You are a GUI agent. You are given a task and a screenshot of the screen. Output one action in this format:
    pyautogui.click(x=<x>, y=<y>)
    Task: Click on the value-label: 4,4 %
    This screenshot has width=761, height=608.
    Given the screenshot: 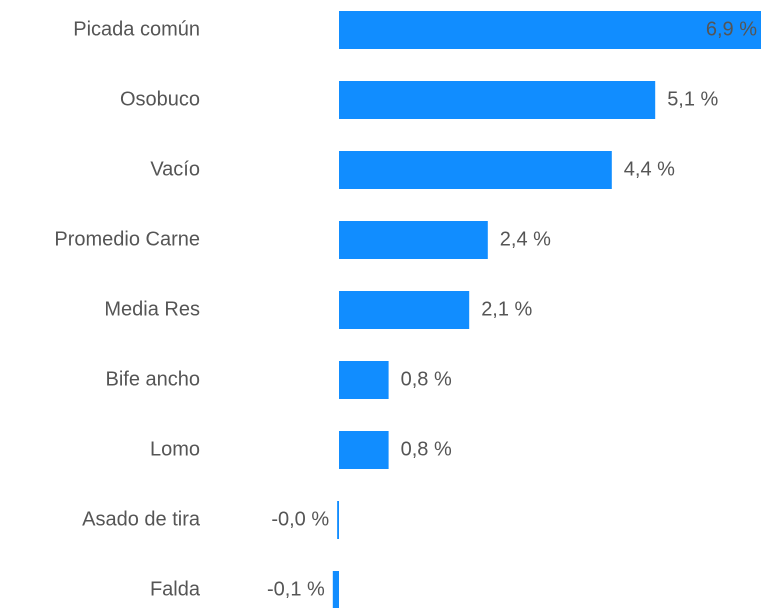 What is the action you would take?
    pyautogui.click(x=649, y=169)
    